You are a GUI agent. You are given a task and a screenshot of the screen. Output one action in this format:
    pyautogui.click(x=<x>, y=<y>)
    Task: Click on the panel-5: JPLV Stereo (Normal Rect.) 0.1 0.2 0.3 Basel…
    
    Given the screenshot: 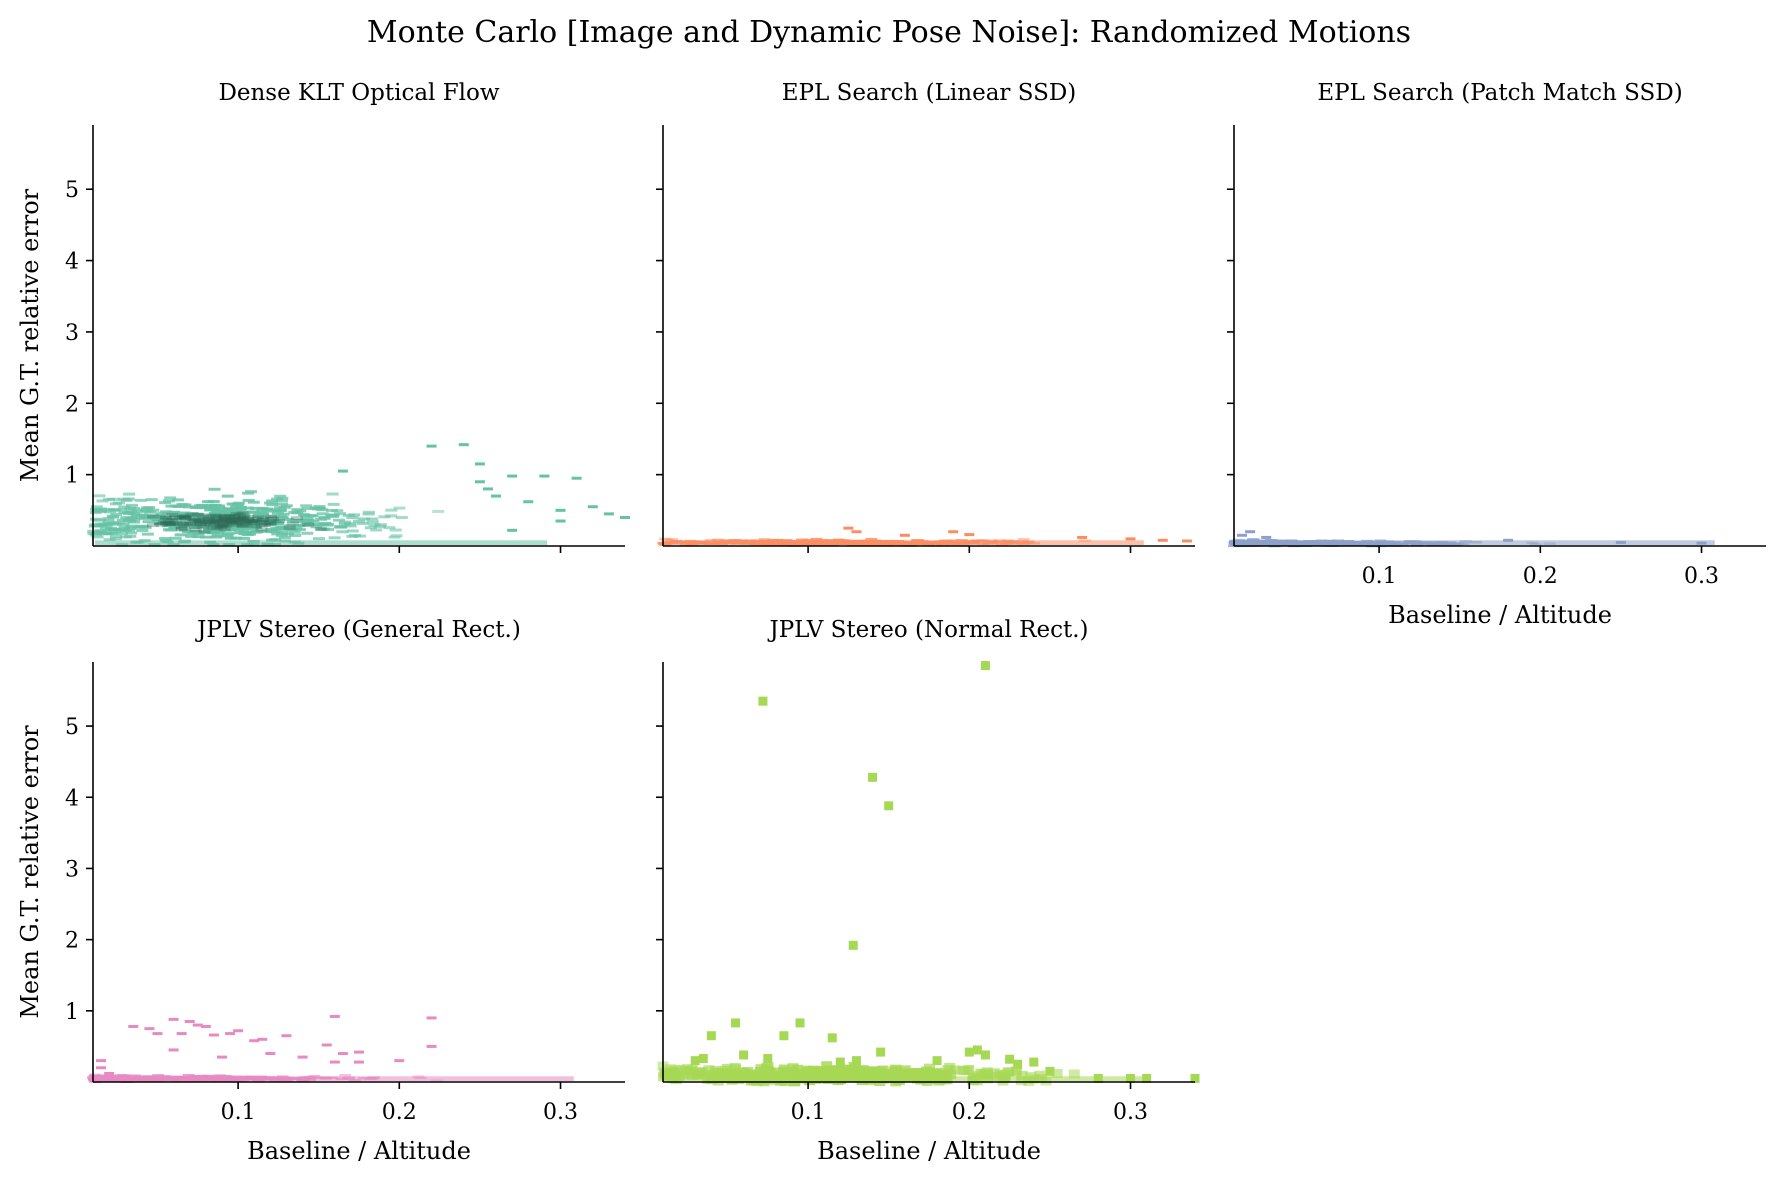 What is the action you would take?
    pyautogui.click(x=928, y=891)
    